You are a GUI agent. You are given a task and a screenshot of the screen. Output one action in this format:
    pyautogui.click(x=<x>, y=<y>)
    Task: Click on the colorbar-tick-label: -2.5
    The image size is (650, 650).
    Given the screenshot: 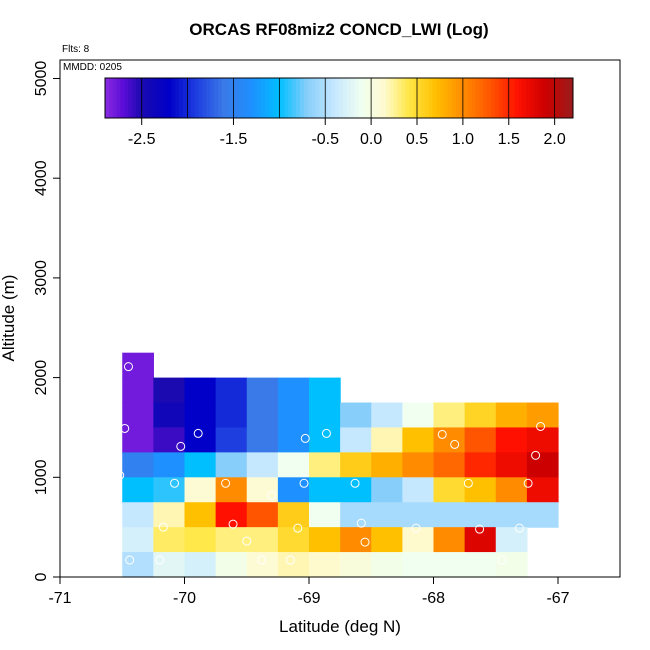 What is the action you would take?
    pyautogui.click(x=142, y=139)
    